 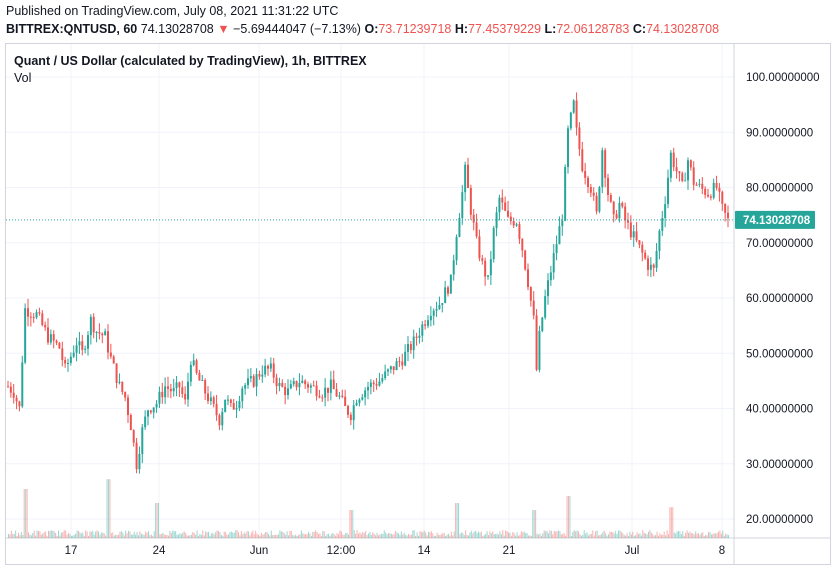 What do you see at coordinates (779, 244) in the screenshot?
I see `price-tick-label: 70.00000000` at bounding box center [779, 244].